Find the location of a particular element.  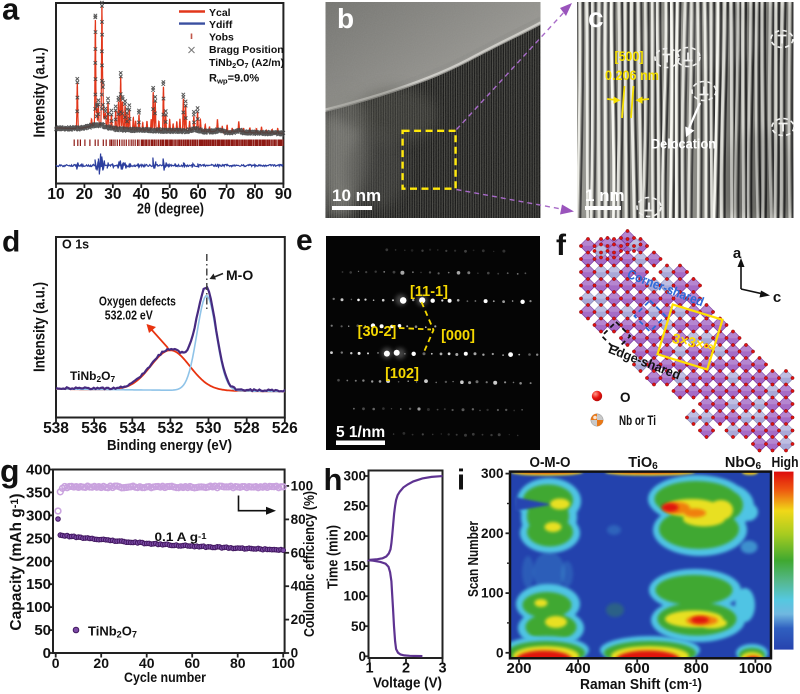

svg-text:0.1 A g-1: 0.1 A g -1 is located at coordinates (181, 537).